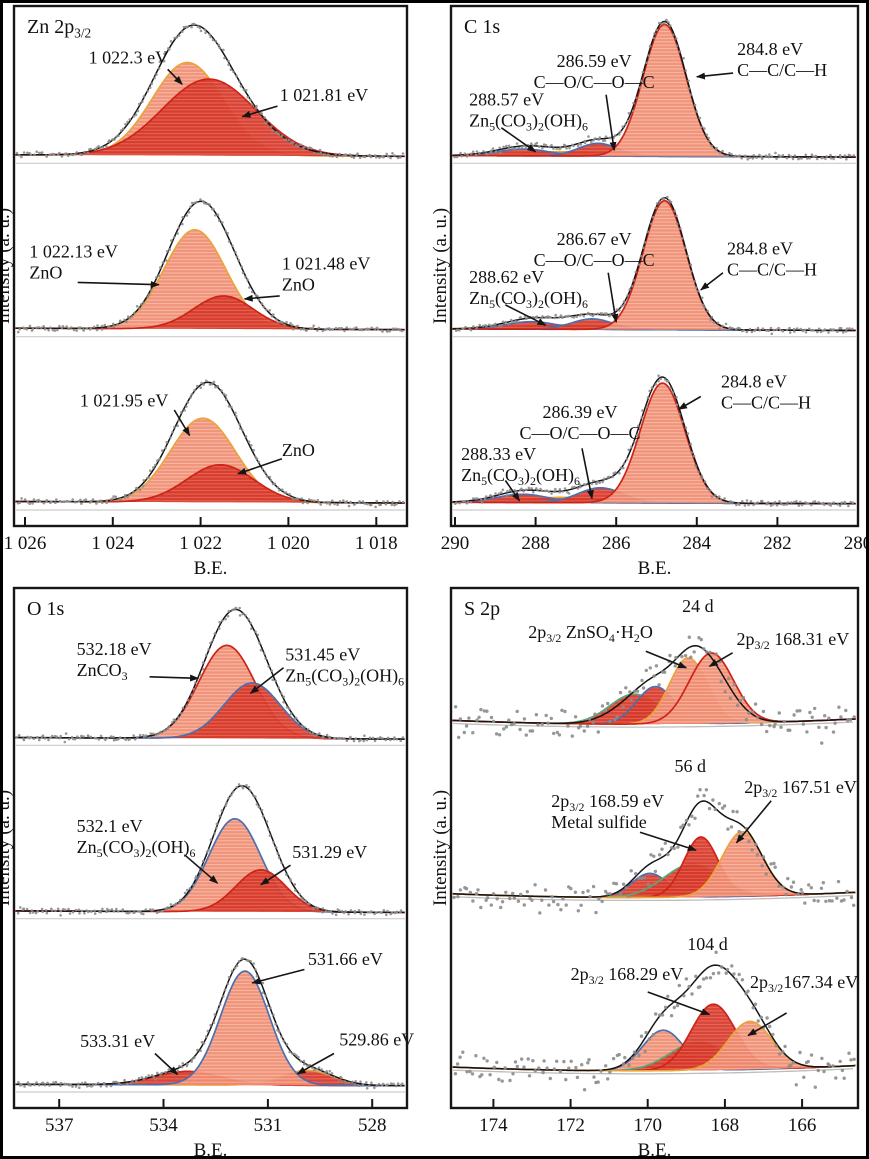 The height and width of the screenshot is (1159, 869). I want to click on x-tick-label: 166, so click(802, 1125).